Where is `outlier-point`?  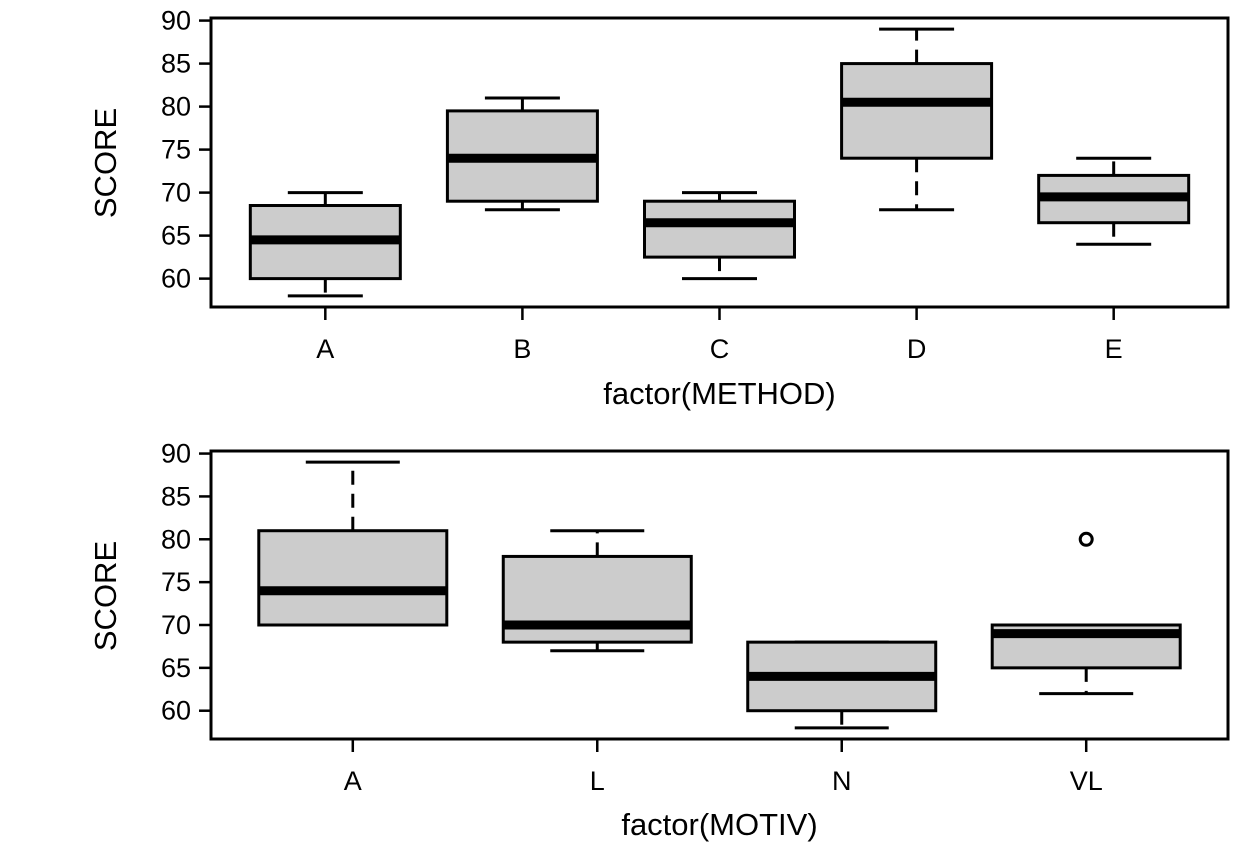
outlier-point is located at coordinates (1086, 539).